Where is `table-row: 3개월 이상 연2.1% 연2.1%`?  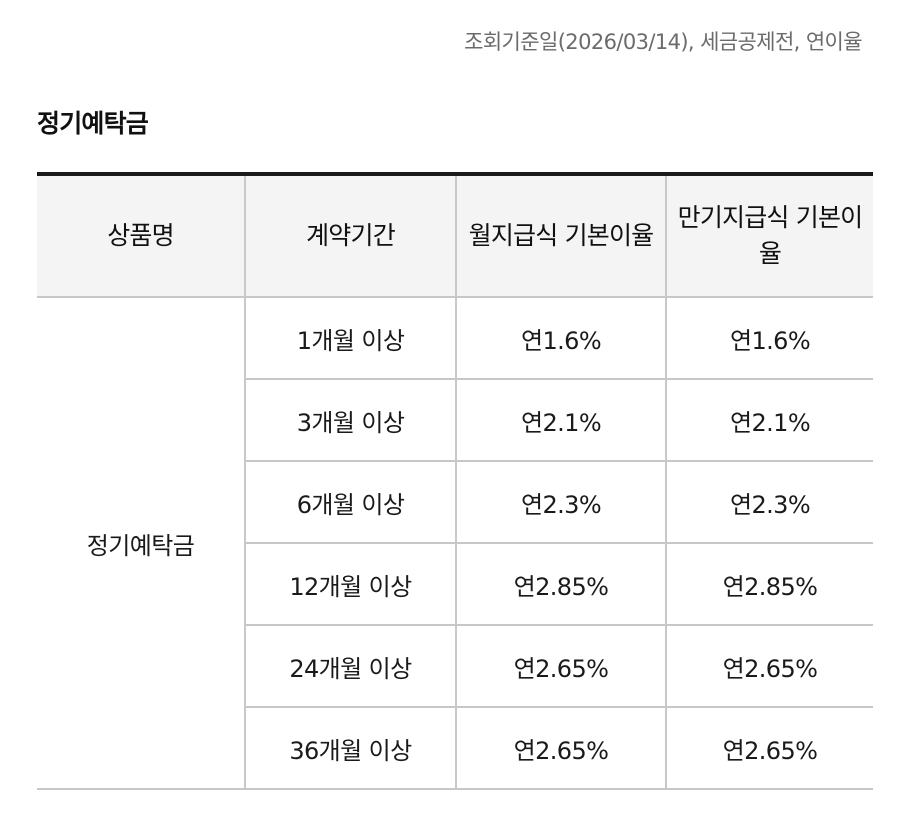
table-row: 3개월 이상 연2.1% 연2.1% is located at coordinates (455, 420).